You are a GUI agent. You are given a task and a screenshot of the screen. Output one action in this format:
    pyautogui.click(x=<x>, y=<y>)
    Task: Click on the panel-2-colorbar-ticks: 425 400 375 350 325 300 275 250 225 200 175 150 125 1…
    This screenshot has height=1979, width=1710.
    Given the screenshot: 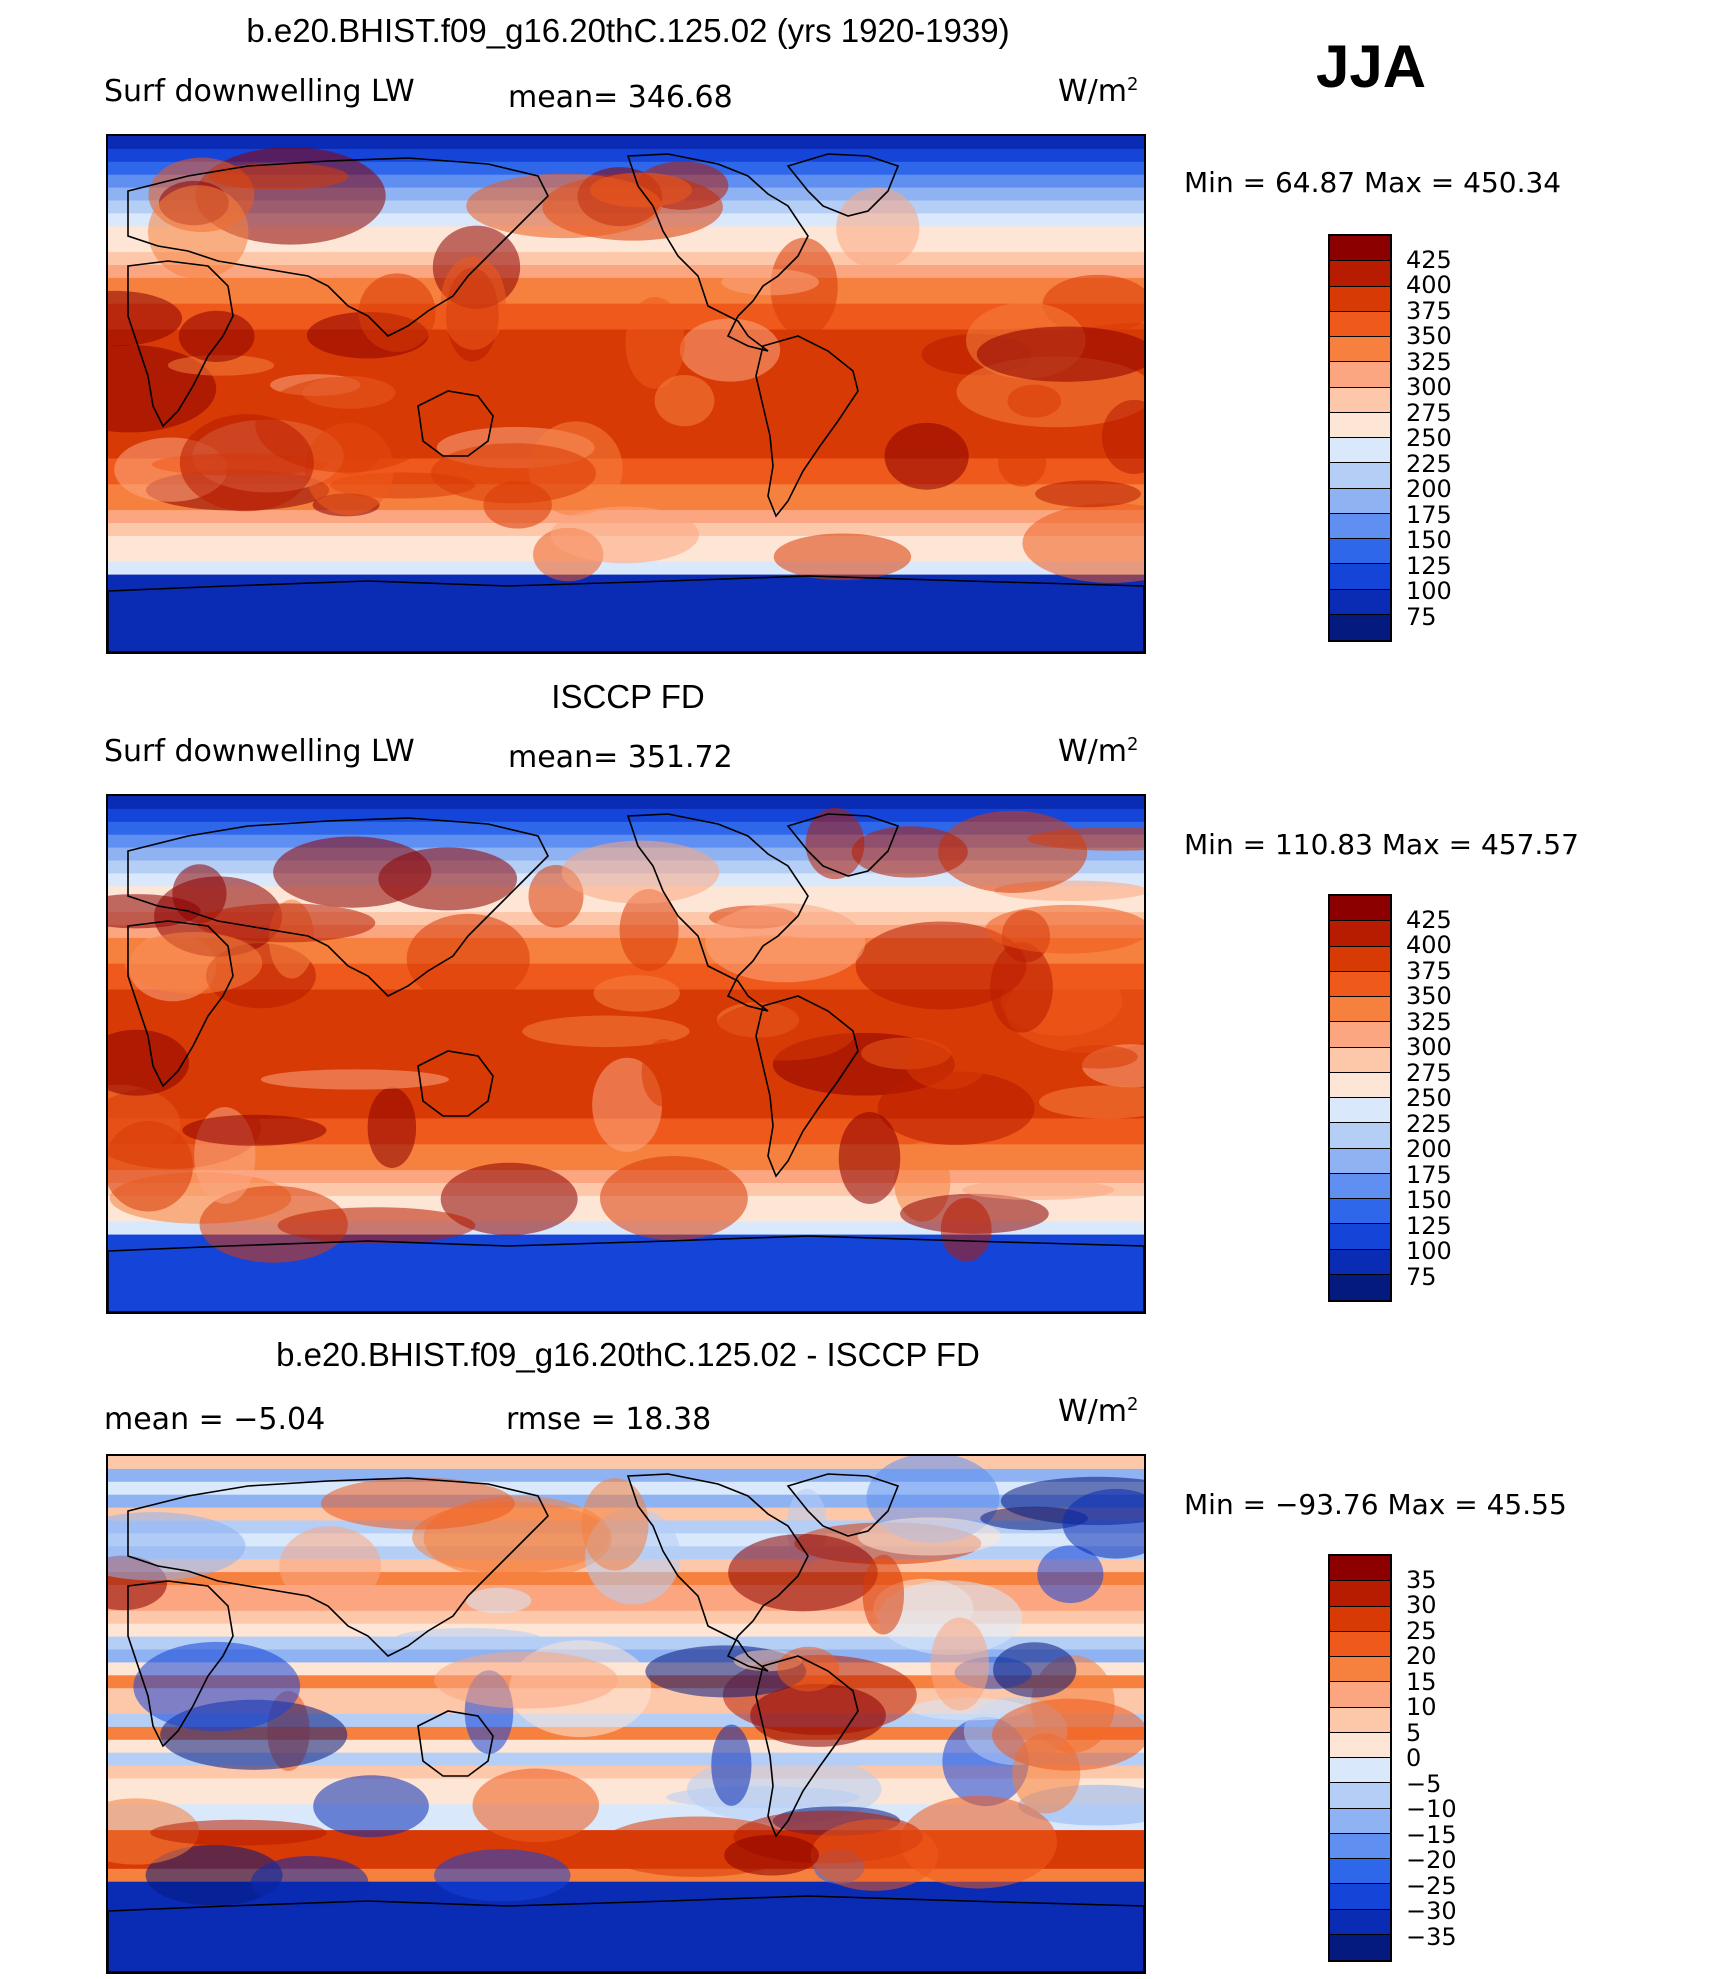 What is the action you would take?
    pyautogui.click(x=1446, y=1098)
    